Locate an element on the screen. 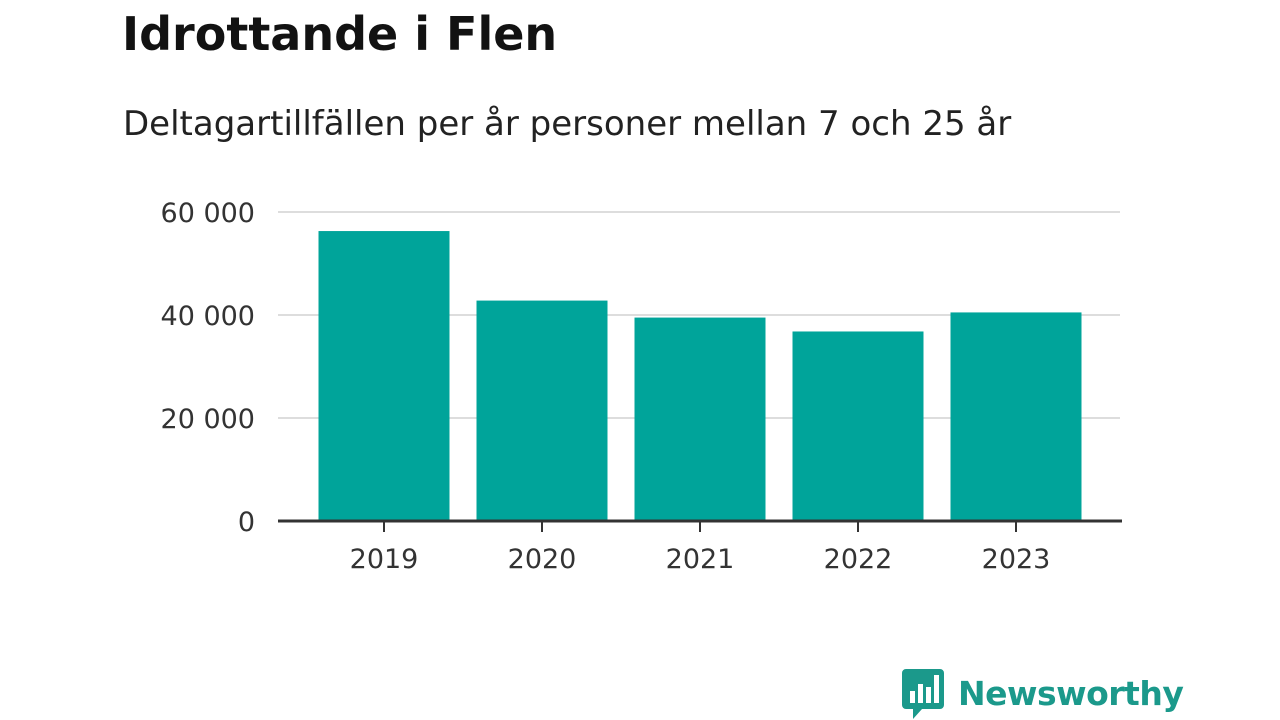 This screenshot has height=720, width=1280. chart-title: Idrottande i Flen is located at coordinates (340, 34).